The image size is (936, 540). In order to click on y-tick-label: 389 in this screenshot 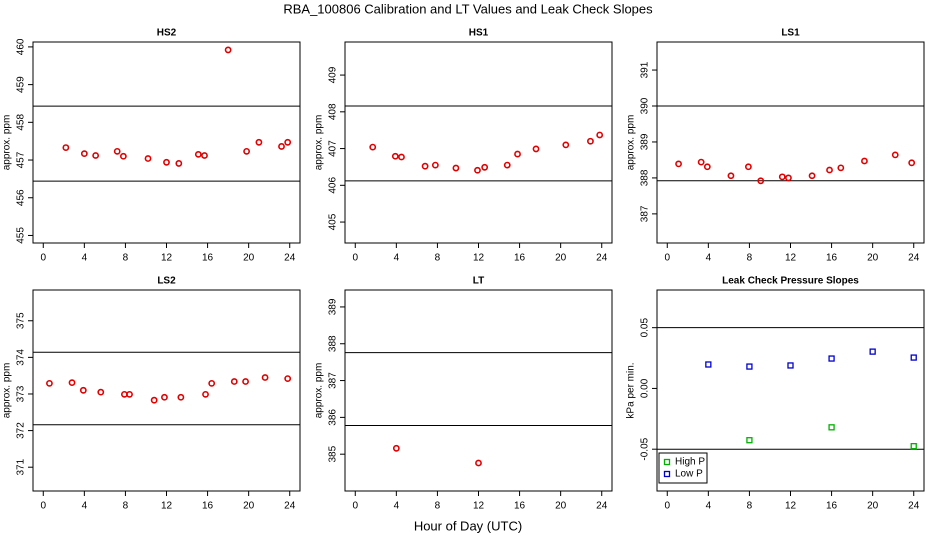, I will do `click(333, 306)`.